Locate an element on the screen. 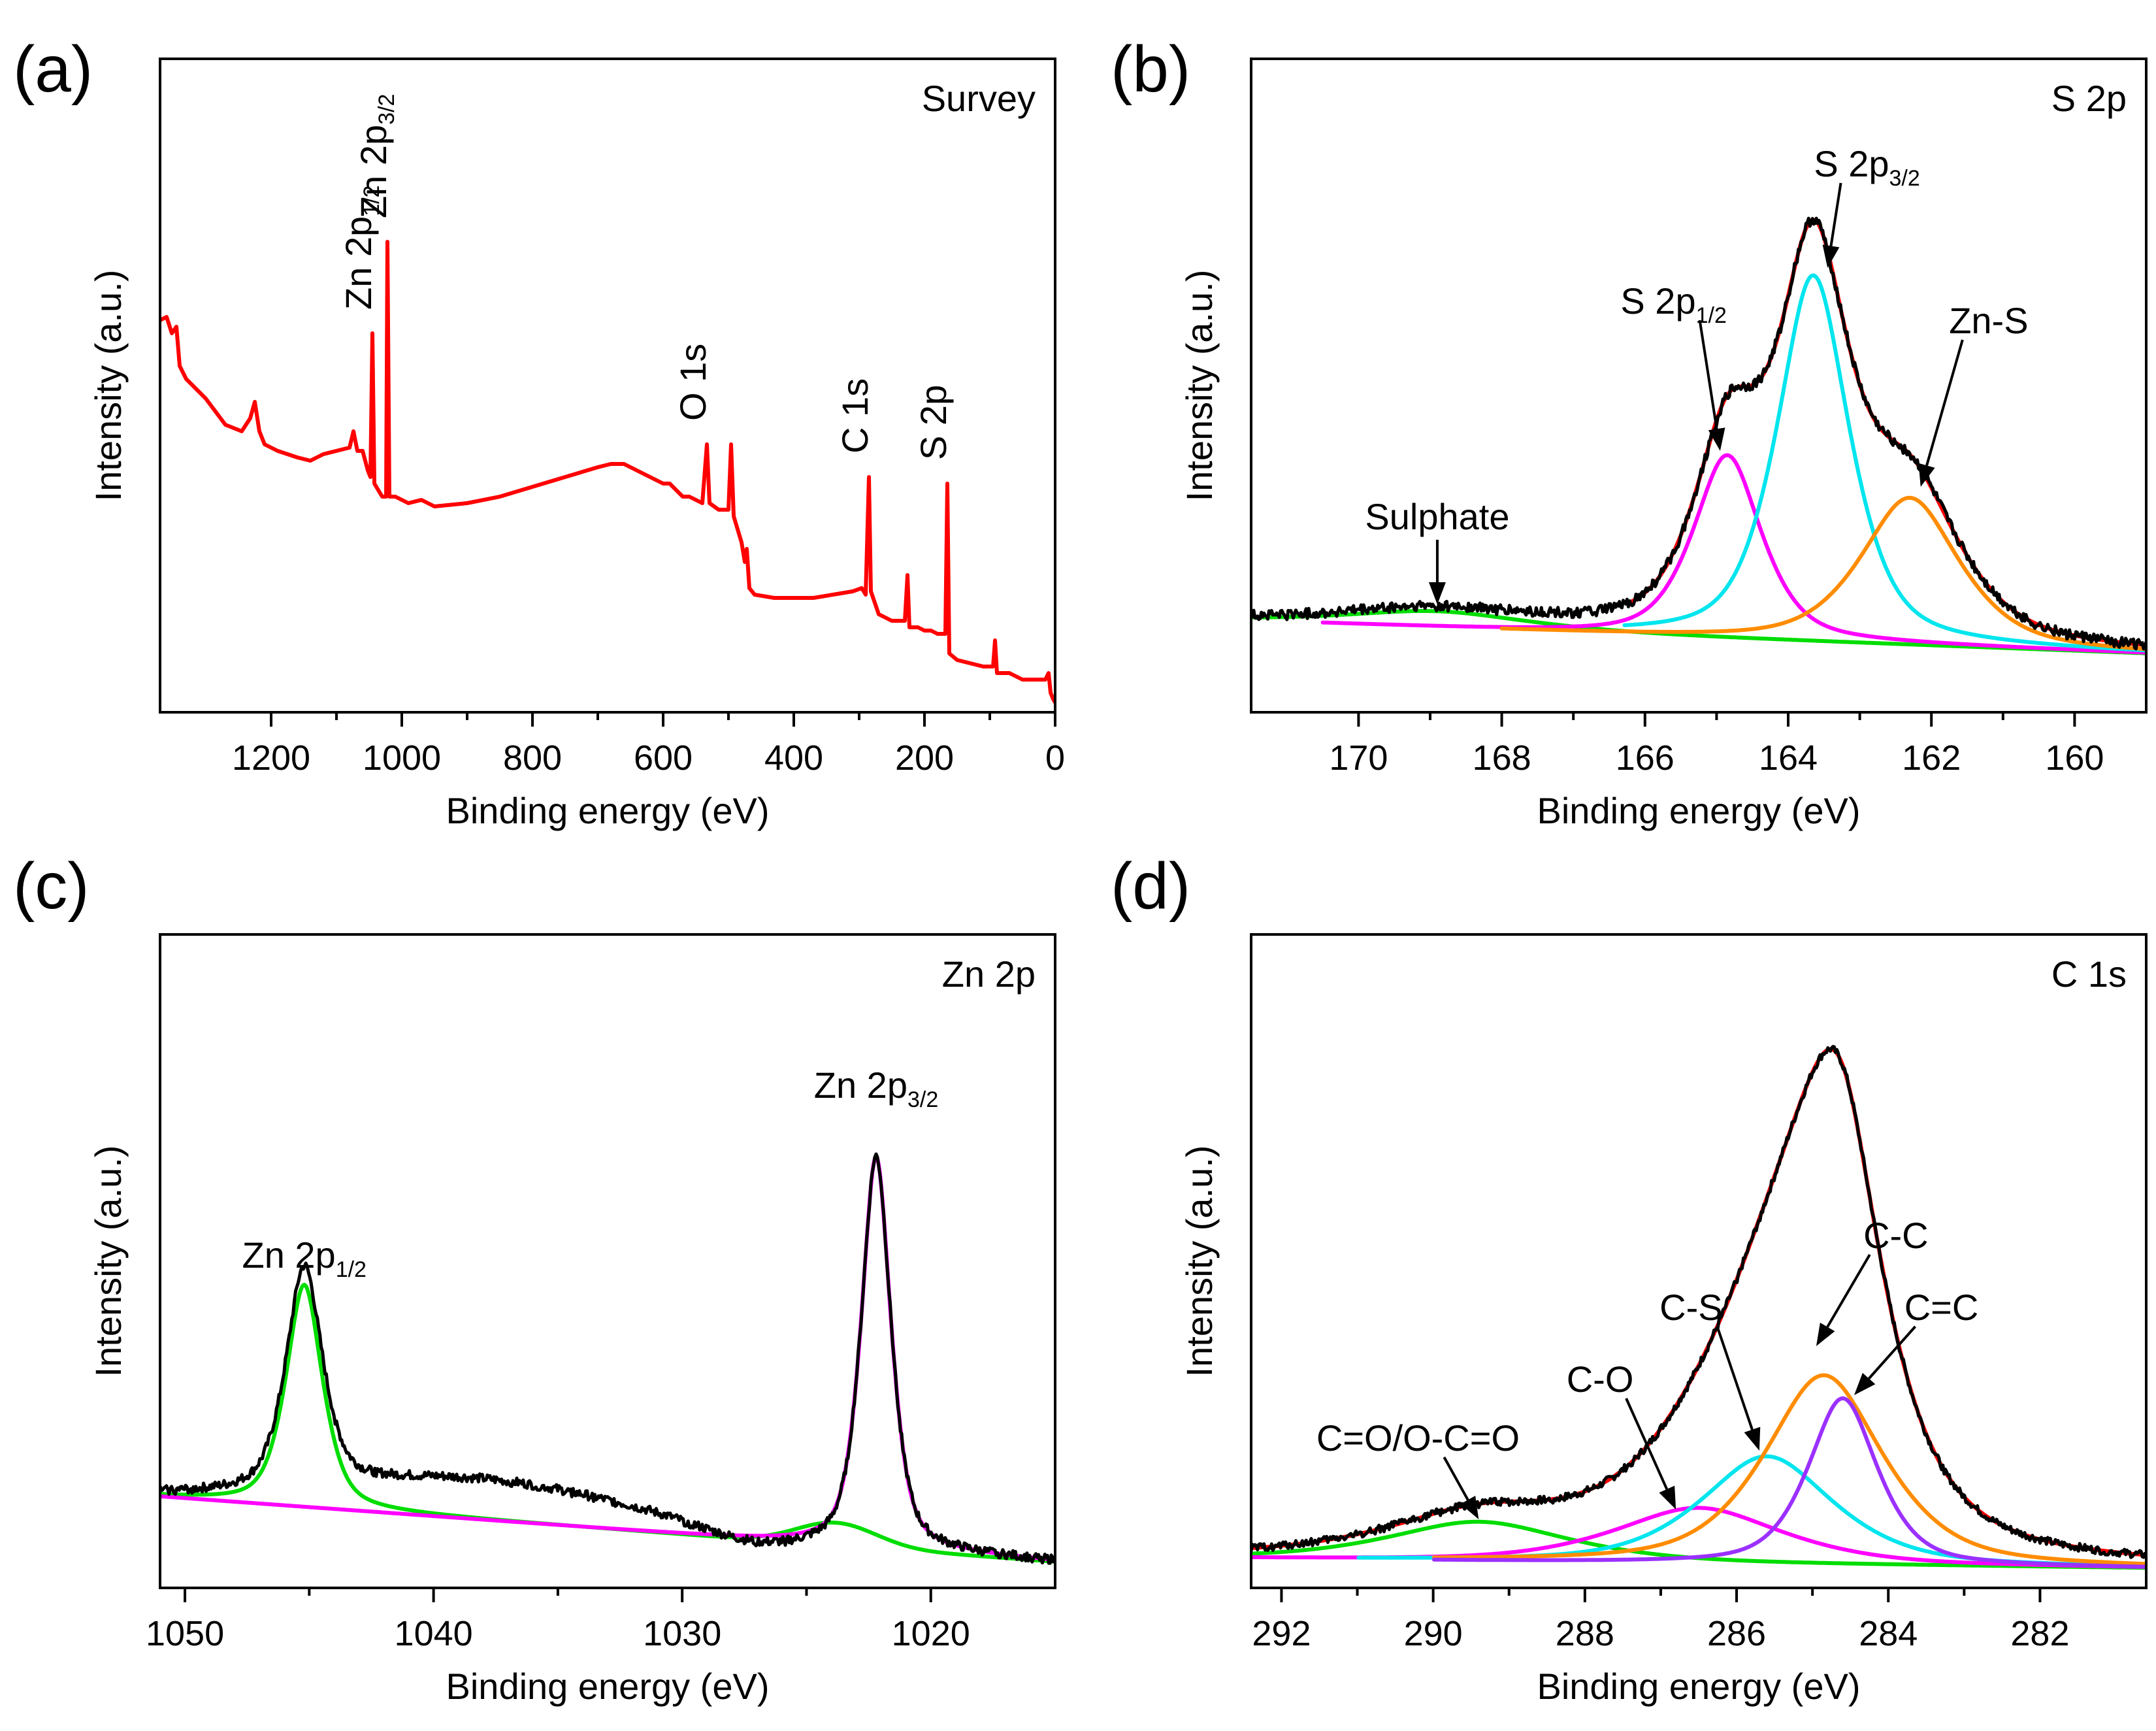  annotation-s2p32: S 2p3/2 is located at coordinates (1867, 205).